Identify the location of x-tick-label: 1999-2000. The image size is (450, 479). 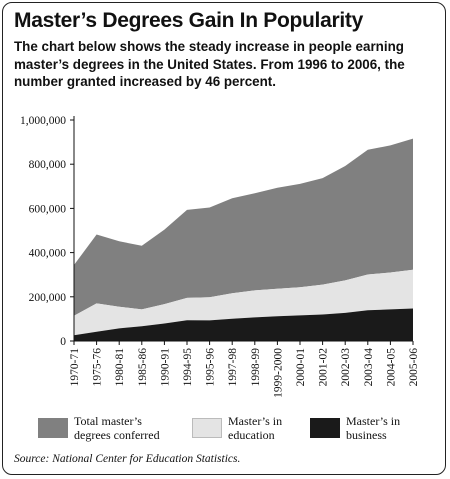
(278, 373).